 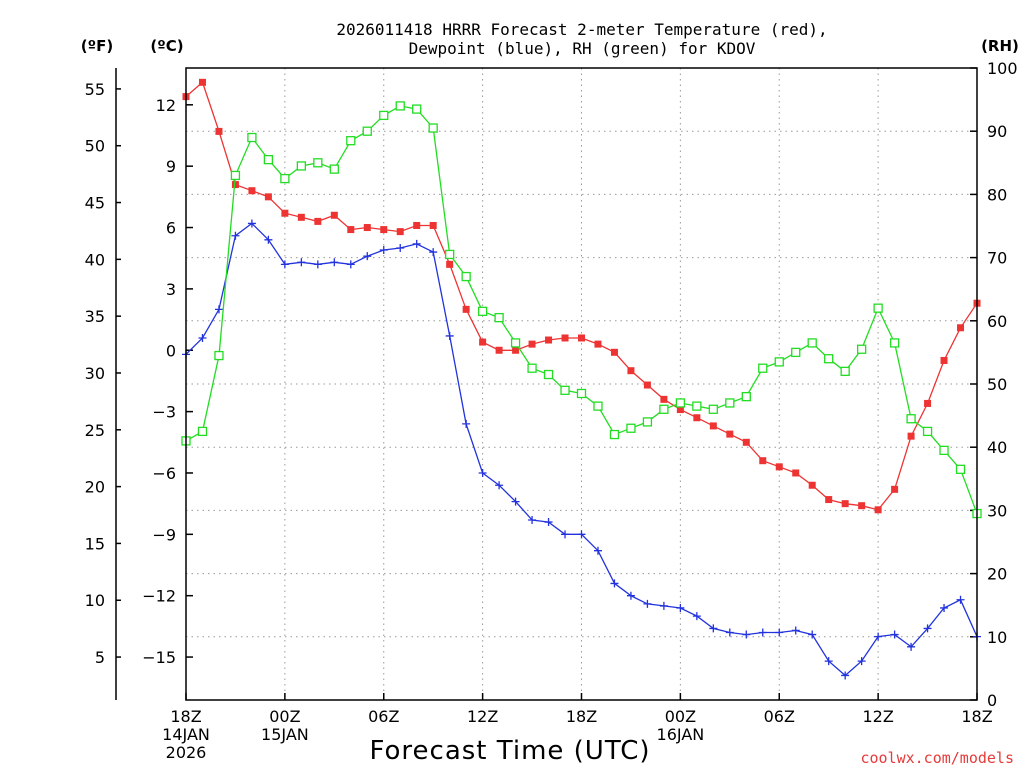 What do you see at coordinates (997, 258) in the screenshot?
I see `rh-tick-label: 70` at bounding box center [997, 258].